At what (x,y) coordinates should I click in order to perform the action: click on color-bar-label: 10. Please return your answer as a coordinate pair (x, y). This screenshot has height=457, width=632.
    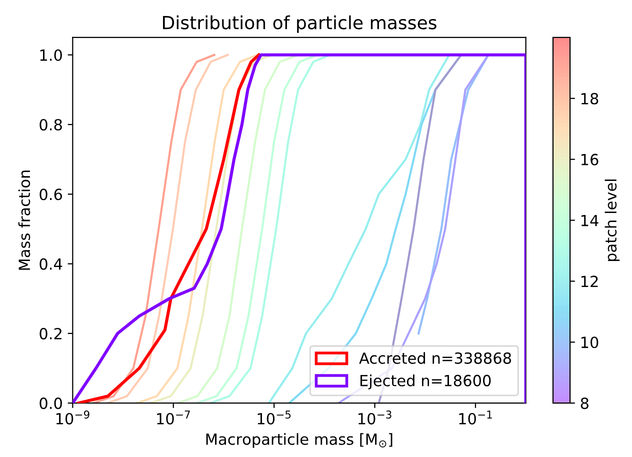
    Looking at the image, I should click on (589, 342).